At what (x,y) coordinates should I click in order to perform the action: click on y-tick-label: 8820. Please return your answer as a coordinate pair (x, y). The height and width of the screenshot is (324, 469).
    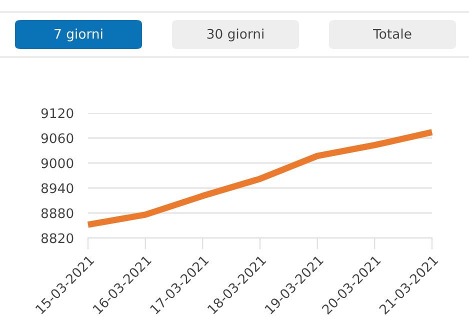
    Looking at the image, I should click on (57, 238).